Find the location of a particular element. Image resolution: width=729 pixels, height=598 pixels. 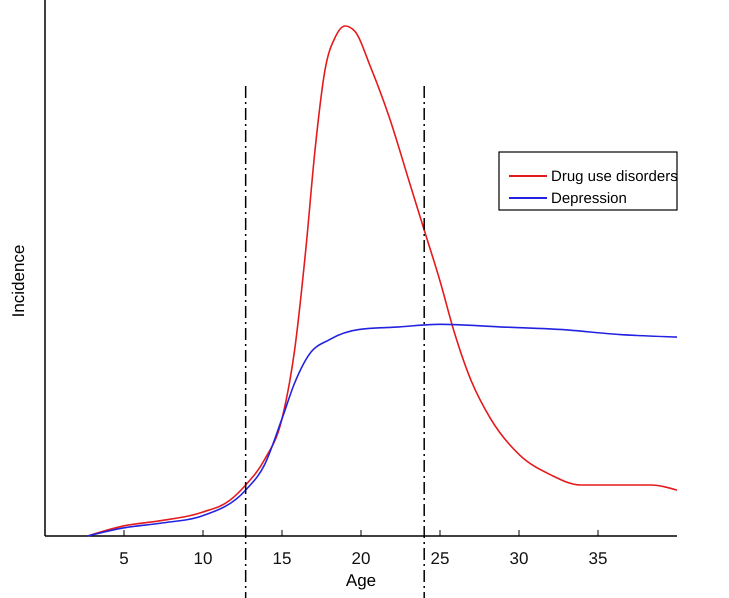

x-tick-label: 20 is located at coordinates (361, 558).